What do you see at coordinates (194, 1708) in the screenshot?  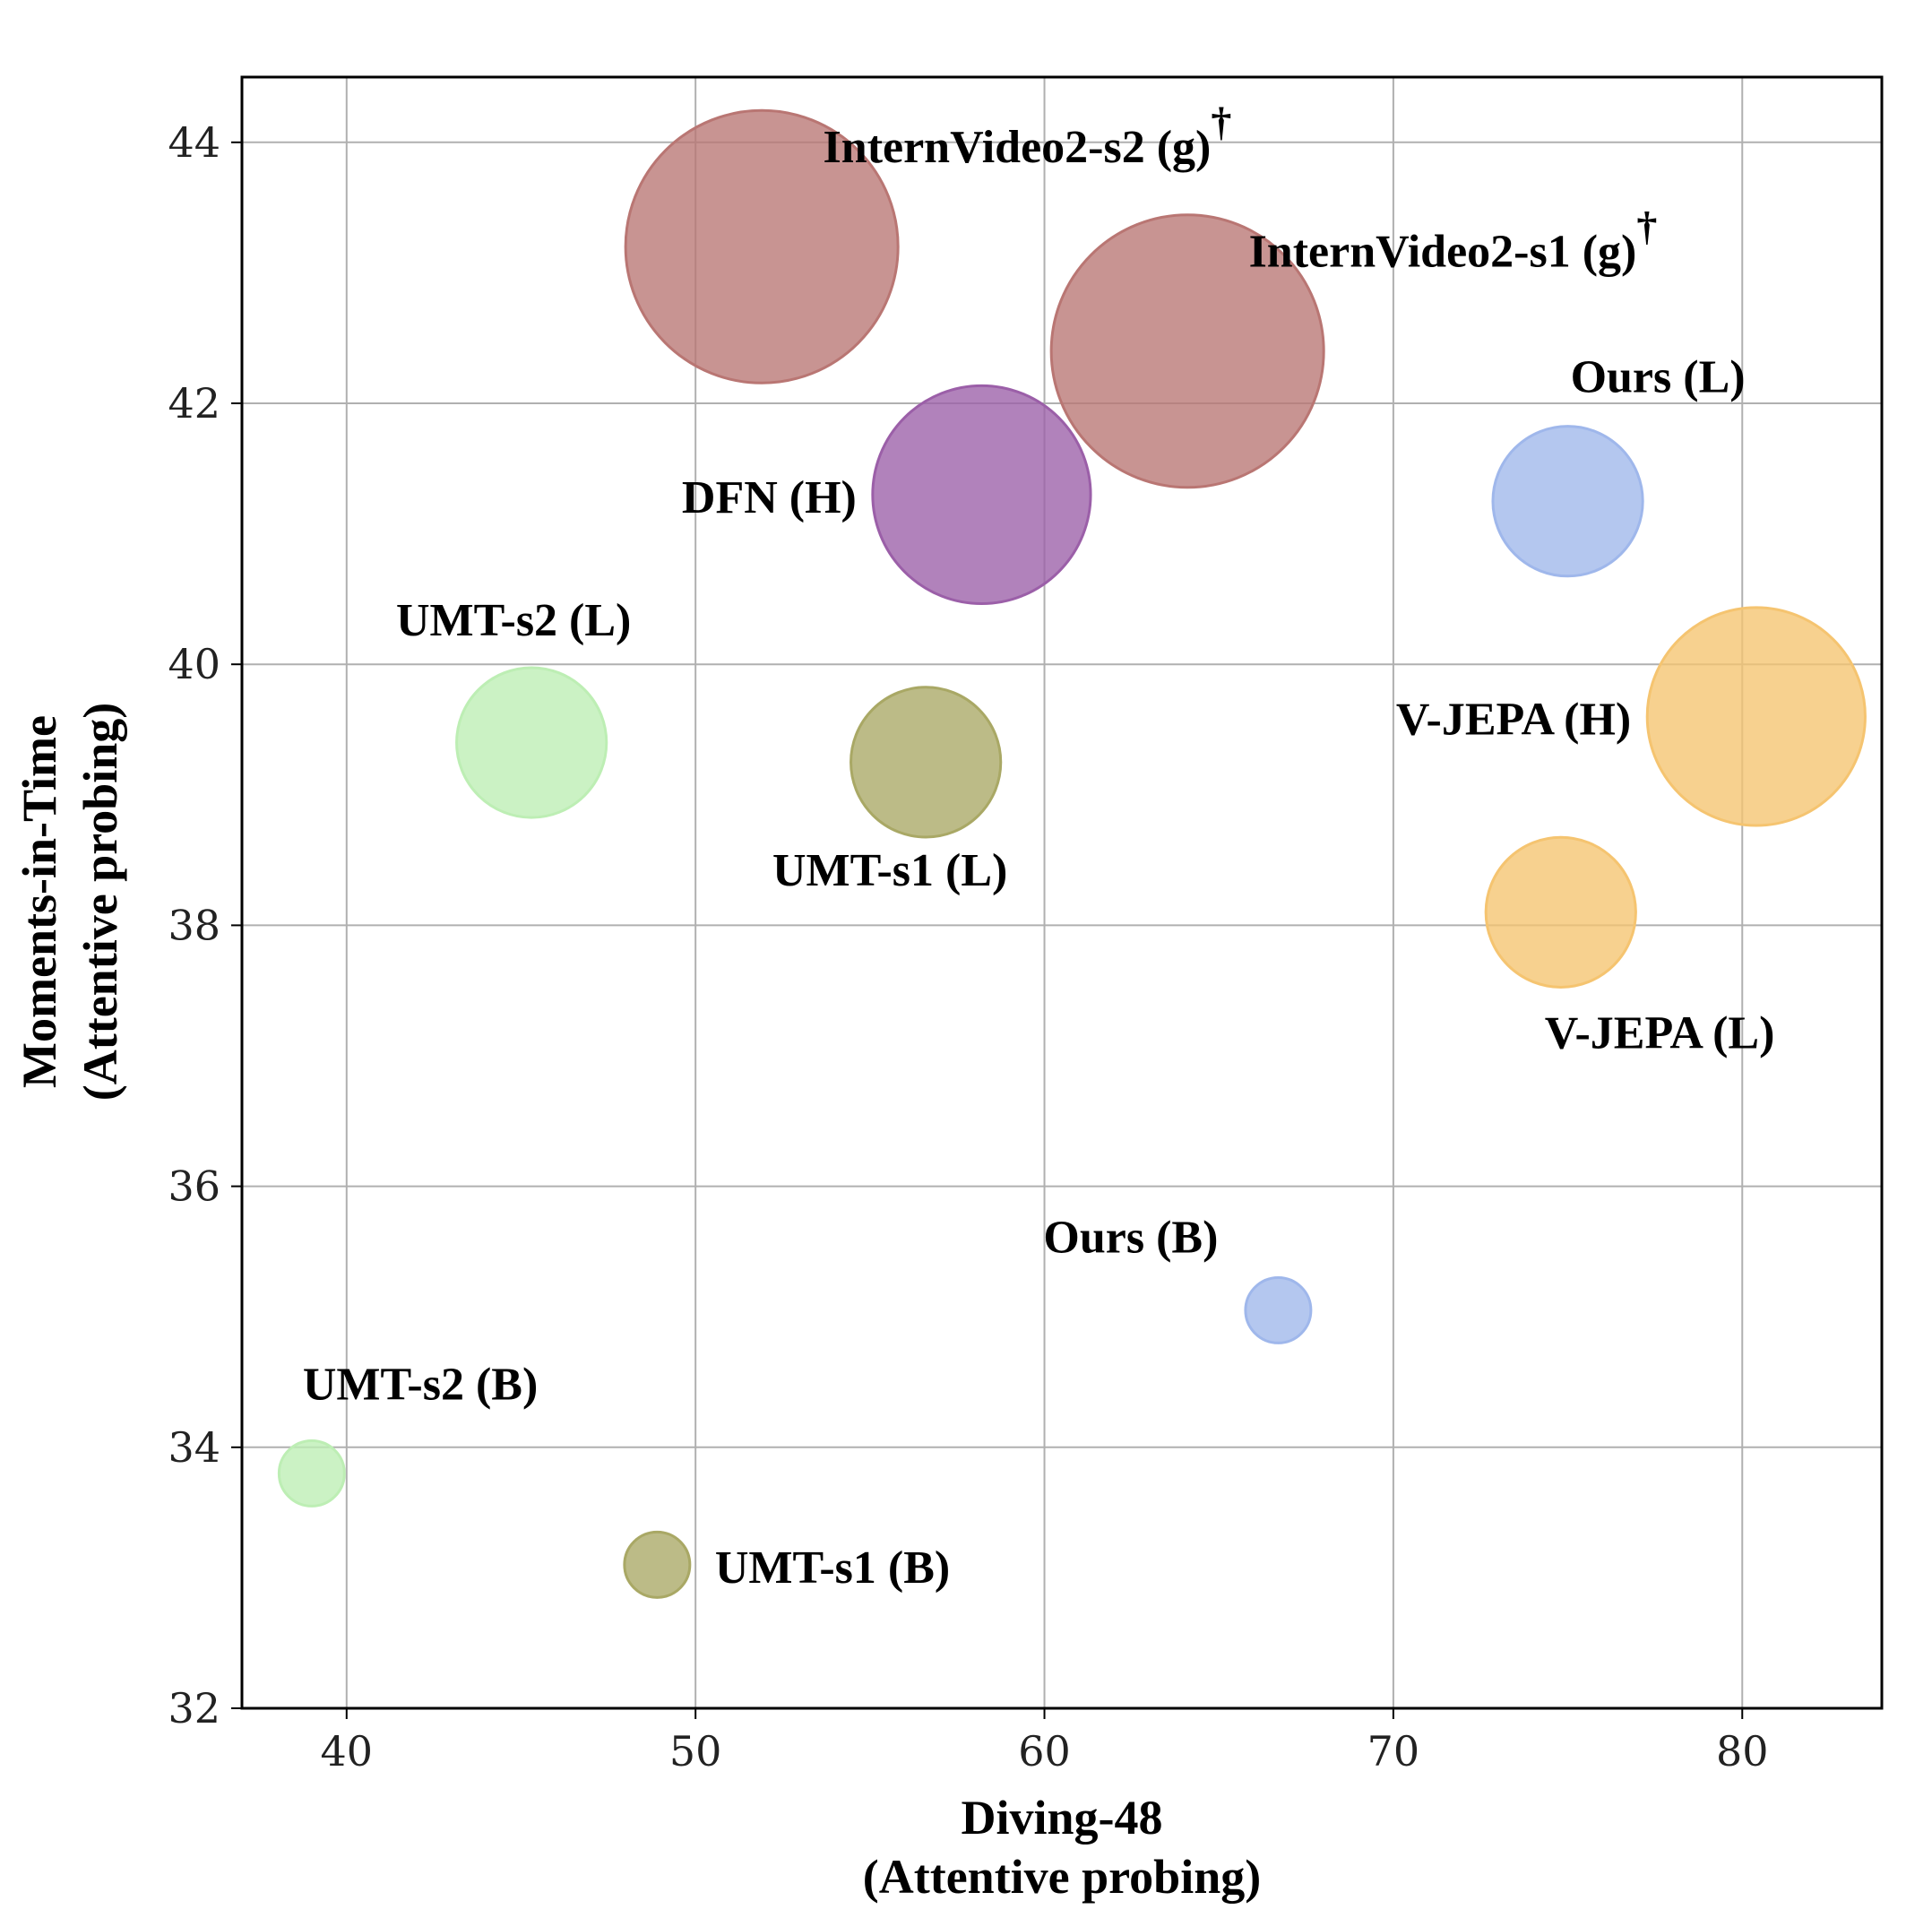 I see `y-tick-label: 32` at bounding box center [194, 1708].